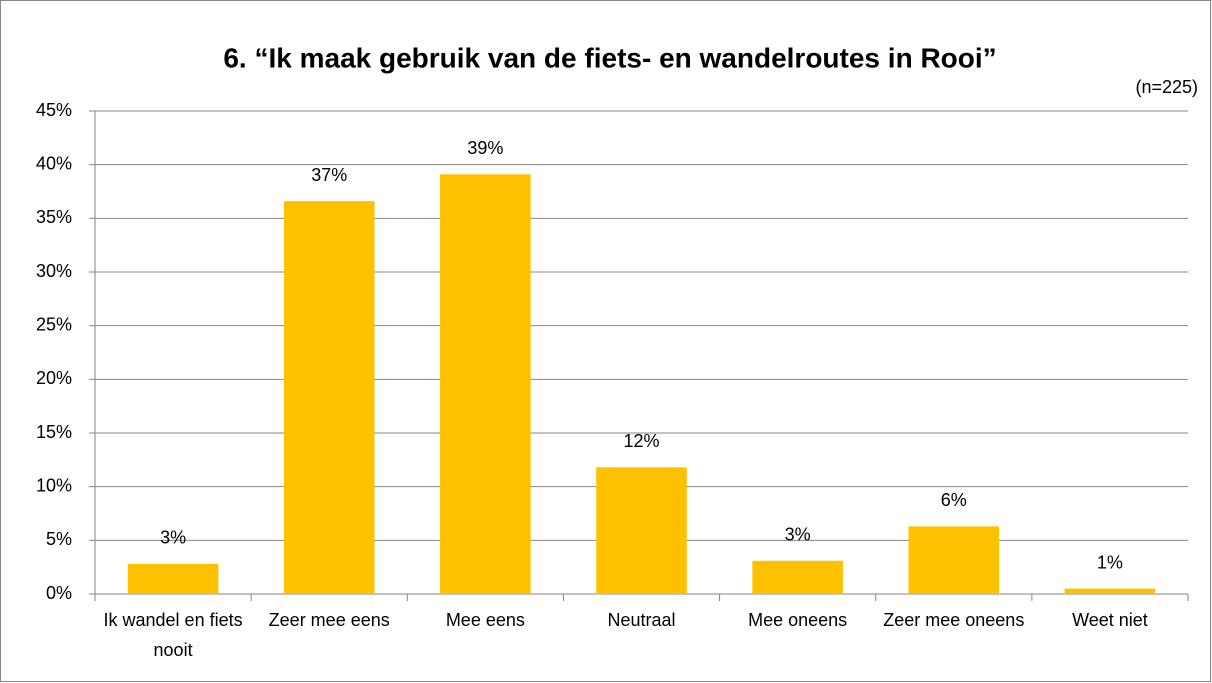  Describe the element at coordinates (1110, 562) in the screenshot. I see `value-label: 1%` at that location.